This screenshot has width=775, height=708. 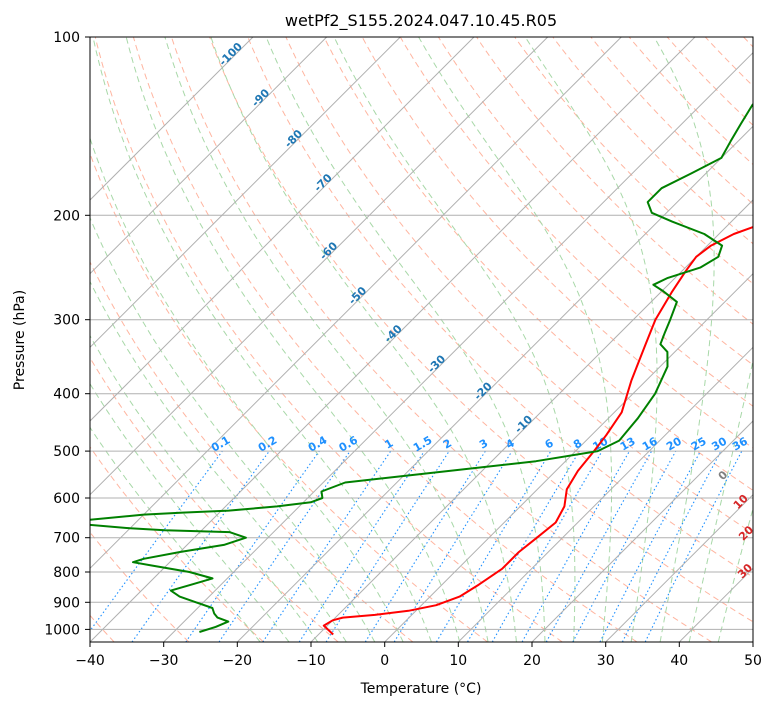 I want to click on x-tick-label: 50, so click(x=753, y=661).